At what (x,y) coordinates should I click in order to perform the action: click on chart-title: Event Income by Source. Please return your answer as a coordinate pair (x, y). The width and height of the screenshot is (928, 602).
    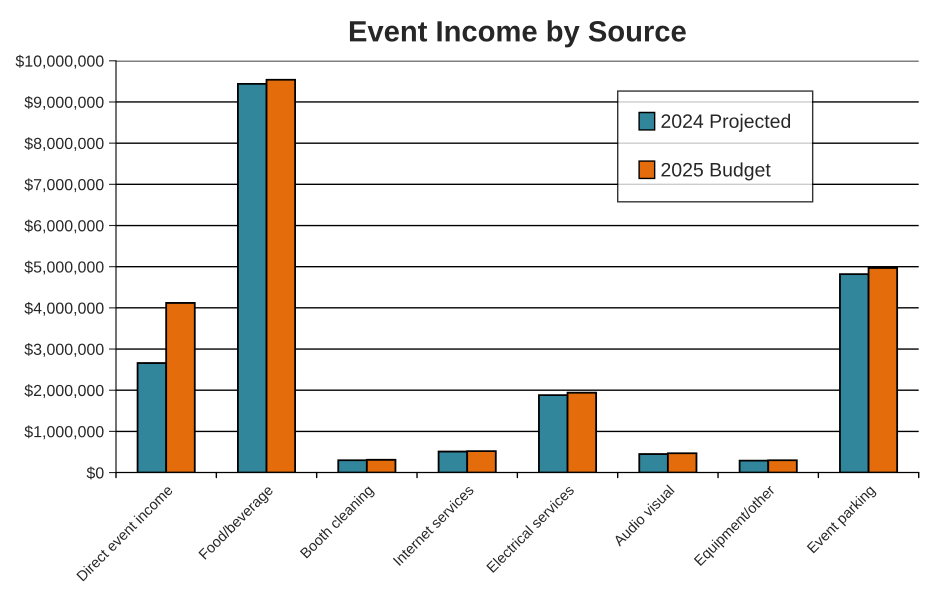
    Looking at the image, I should click on (518, 34).